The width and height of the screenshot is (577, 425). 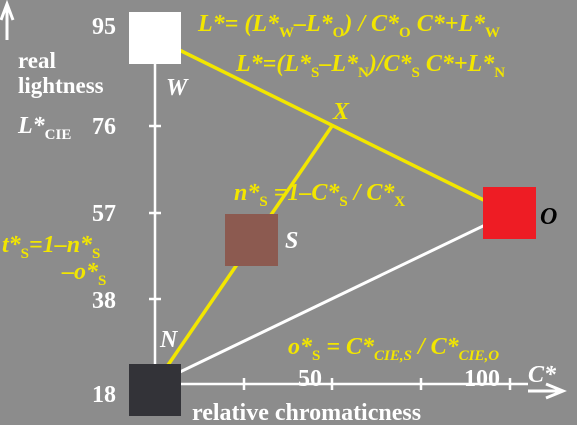 I want to click on patch-O, so click(x=509, y=213).